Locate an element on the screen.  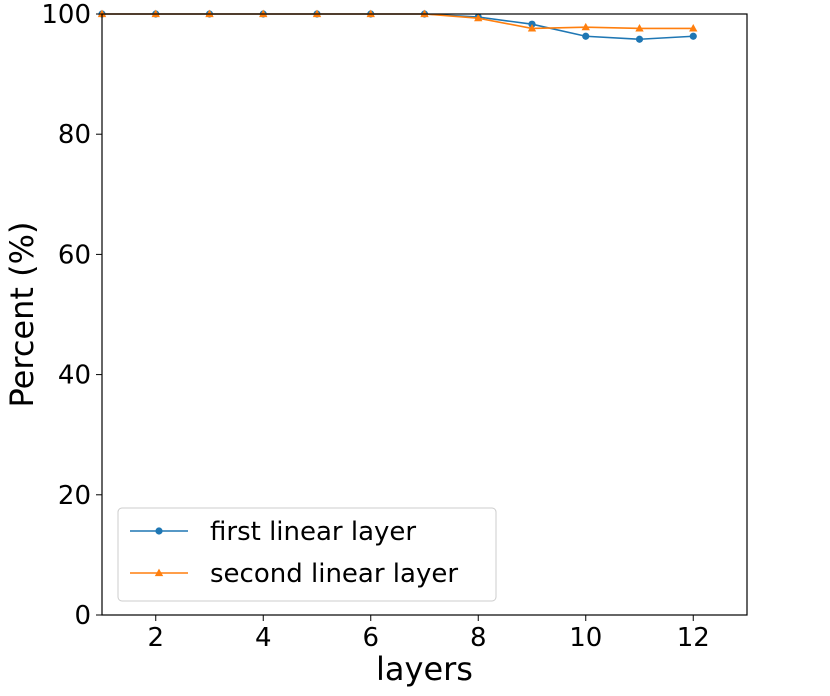
series-1-line is located at coordinates (398, 27).